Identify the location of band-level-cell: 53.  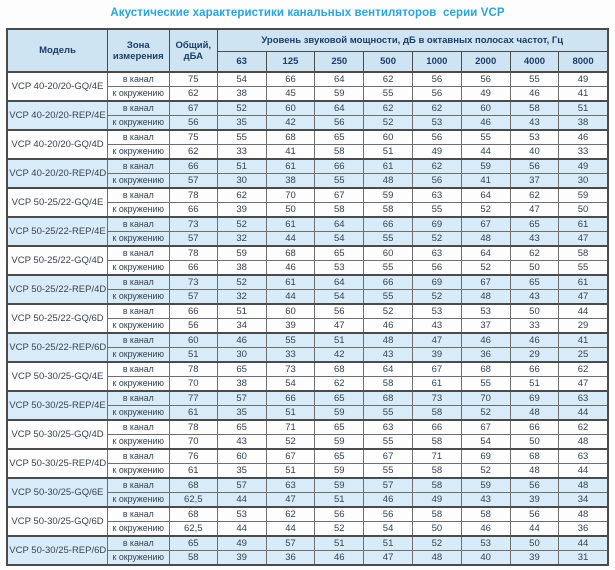
(241, 514).